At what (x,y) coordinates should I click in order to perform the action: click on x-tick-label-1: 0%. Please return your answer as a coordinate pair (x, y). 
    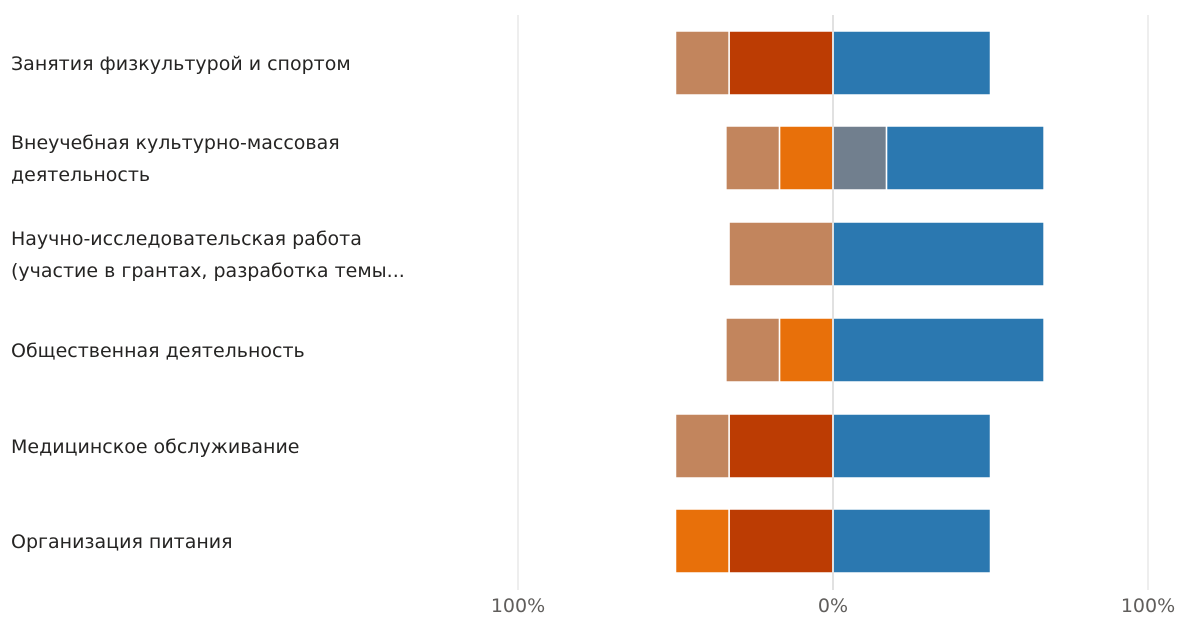
    Looking at the image, I should click on (833, 606).